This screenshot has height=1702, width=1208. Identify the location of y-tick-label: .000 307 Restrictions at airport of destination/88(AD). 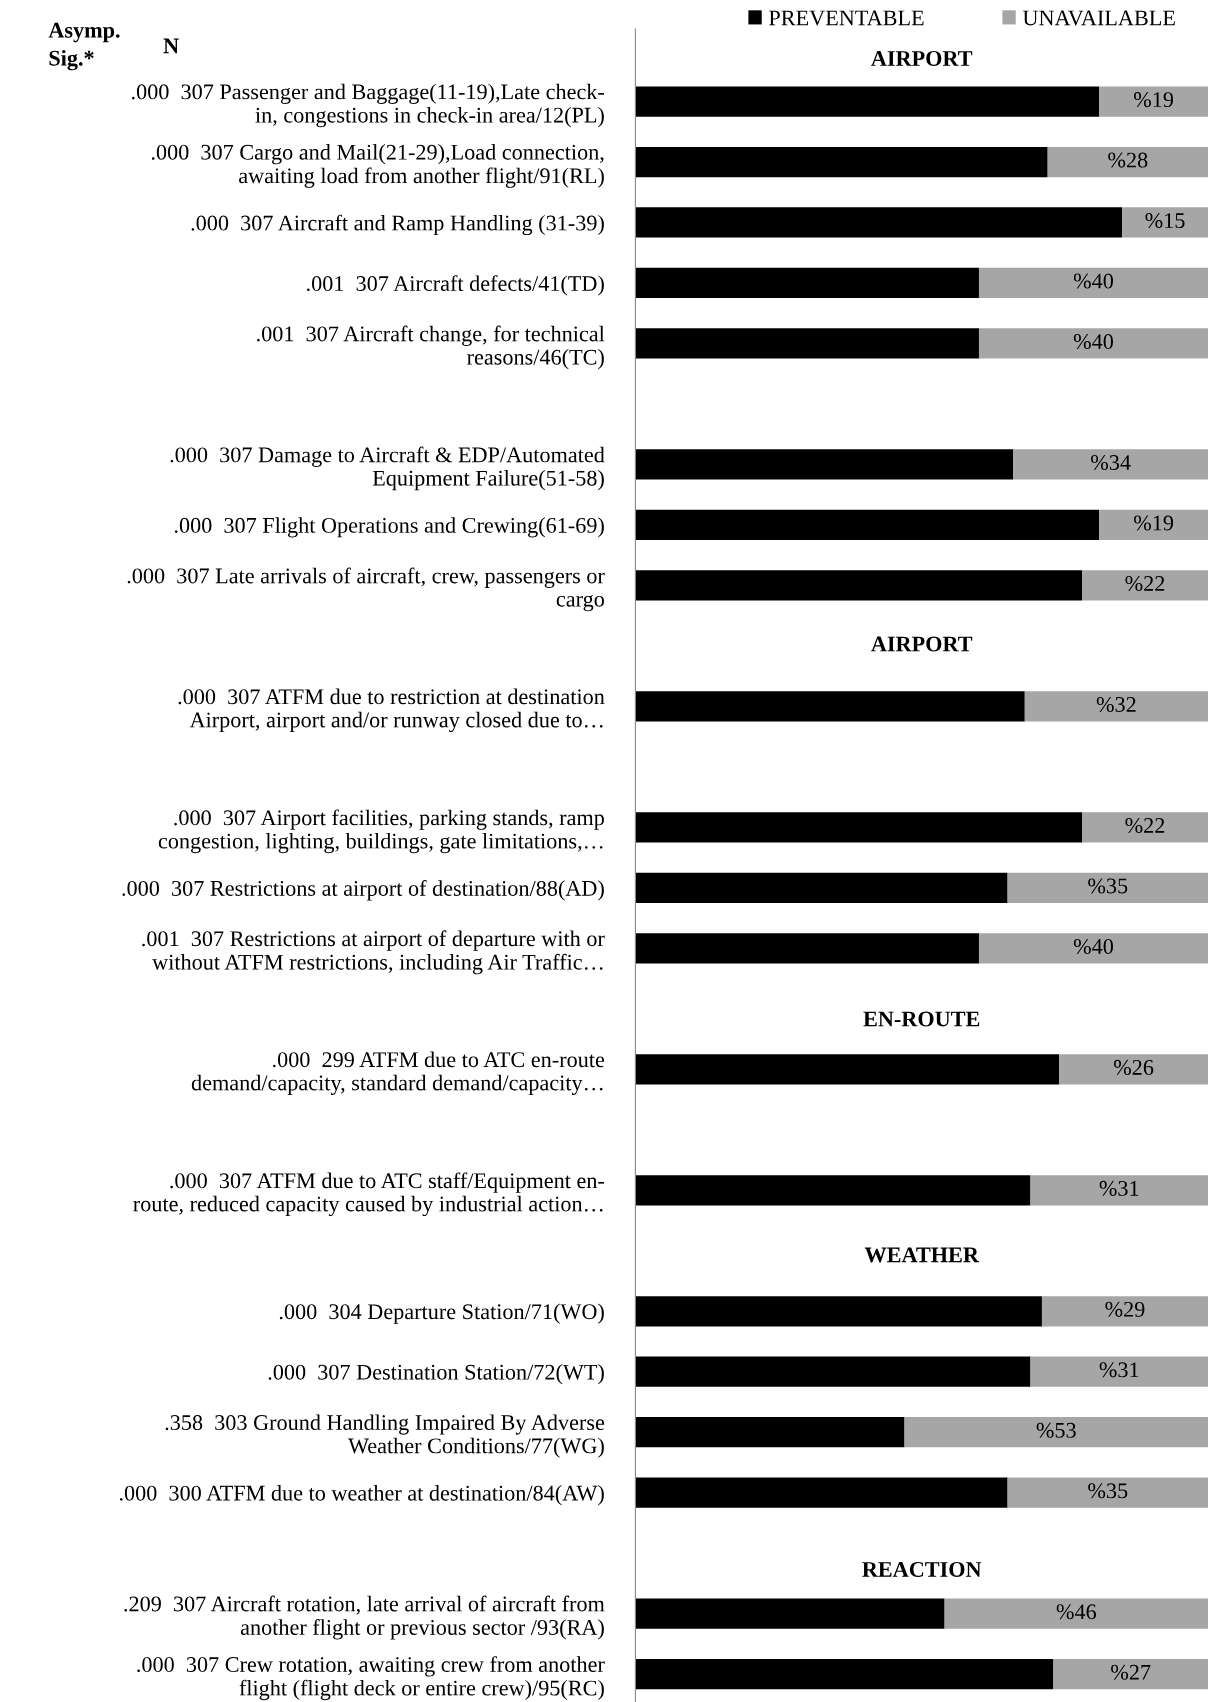
(363, 890).